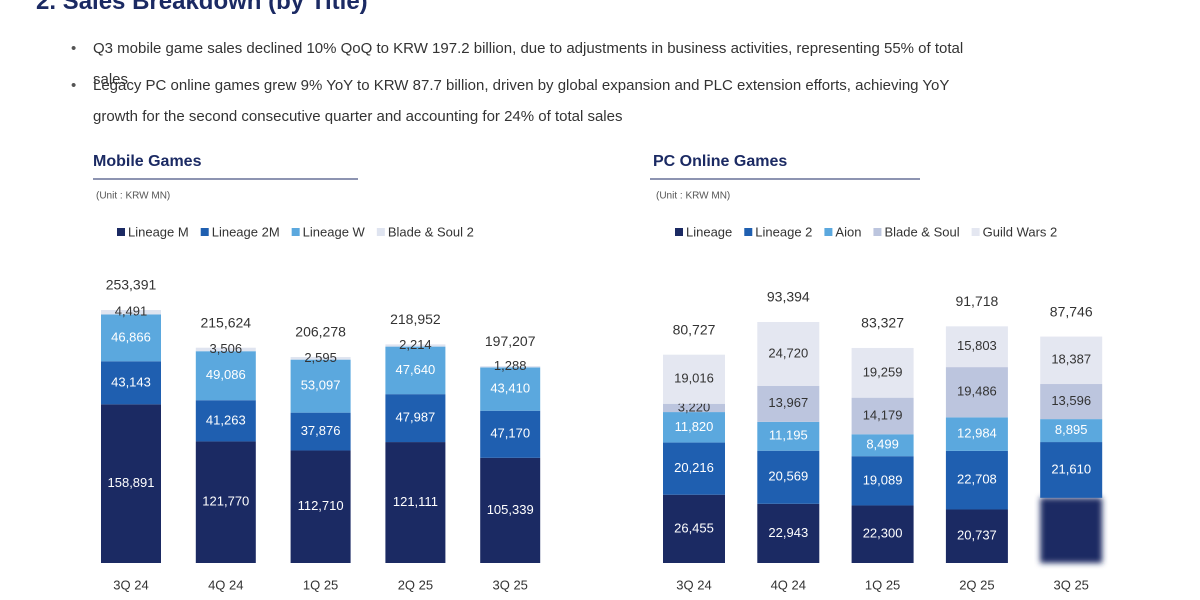  I want to click on segment-label: 19,089, so click(883, 479).